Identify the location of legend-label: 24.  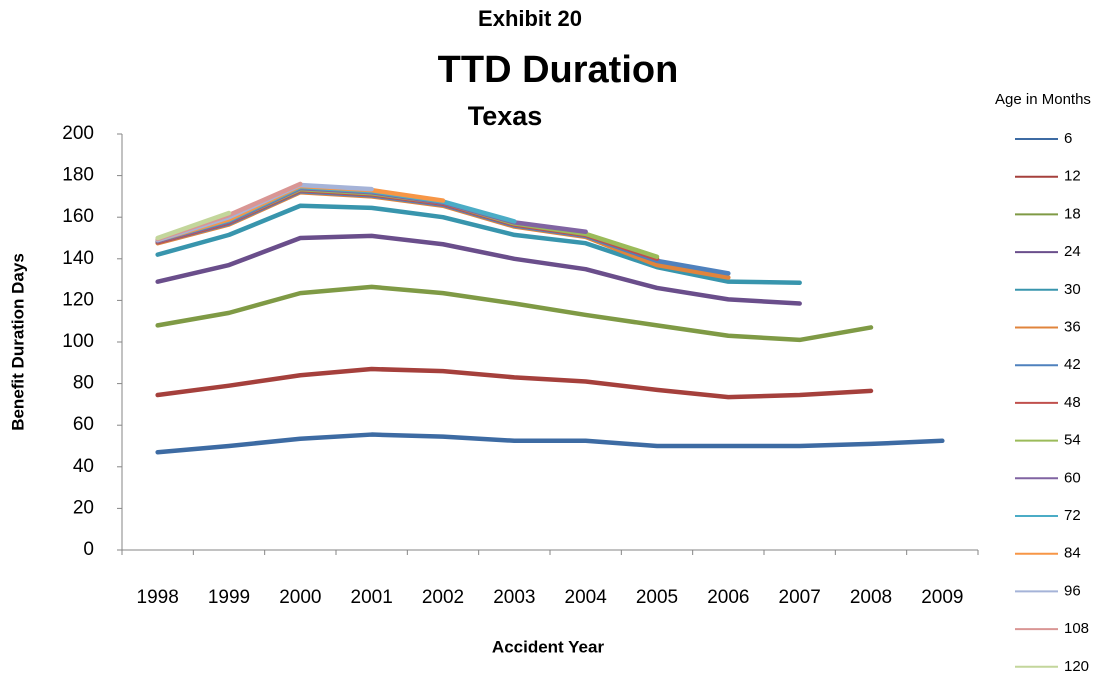
(1072, 251).